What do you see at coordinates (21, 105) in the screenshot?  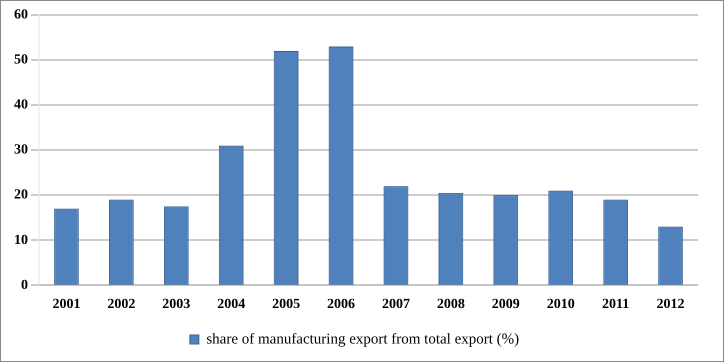 I see `y-tick-label: 40` at bounding box center [21, 105].